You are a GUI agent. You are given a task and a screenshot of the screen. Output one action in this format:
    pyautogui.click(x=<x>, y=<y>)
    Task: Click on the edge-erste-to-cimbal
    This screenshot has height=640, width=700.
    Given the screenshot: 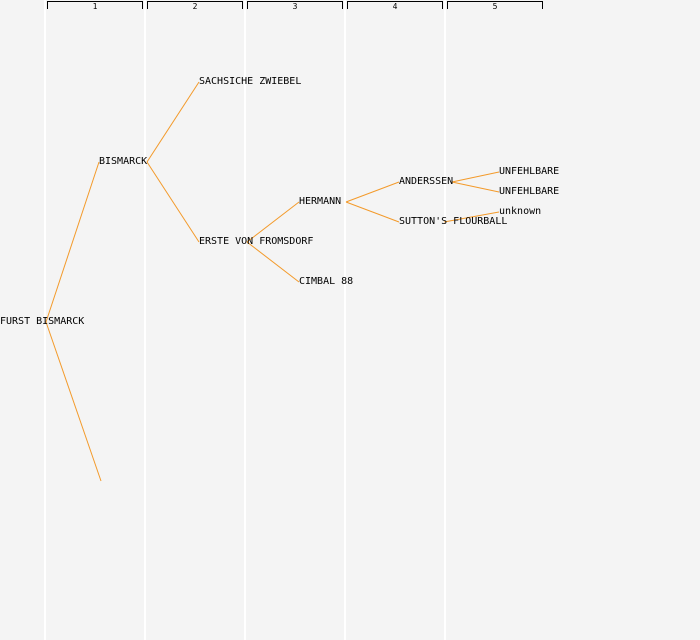 What is the action you would take?
    pyautogui.click(x=273, y=262)
    